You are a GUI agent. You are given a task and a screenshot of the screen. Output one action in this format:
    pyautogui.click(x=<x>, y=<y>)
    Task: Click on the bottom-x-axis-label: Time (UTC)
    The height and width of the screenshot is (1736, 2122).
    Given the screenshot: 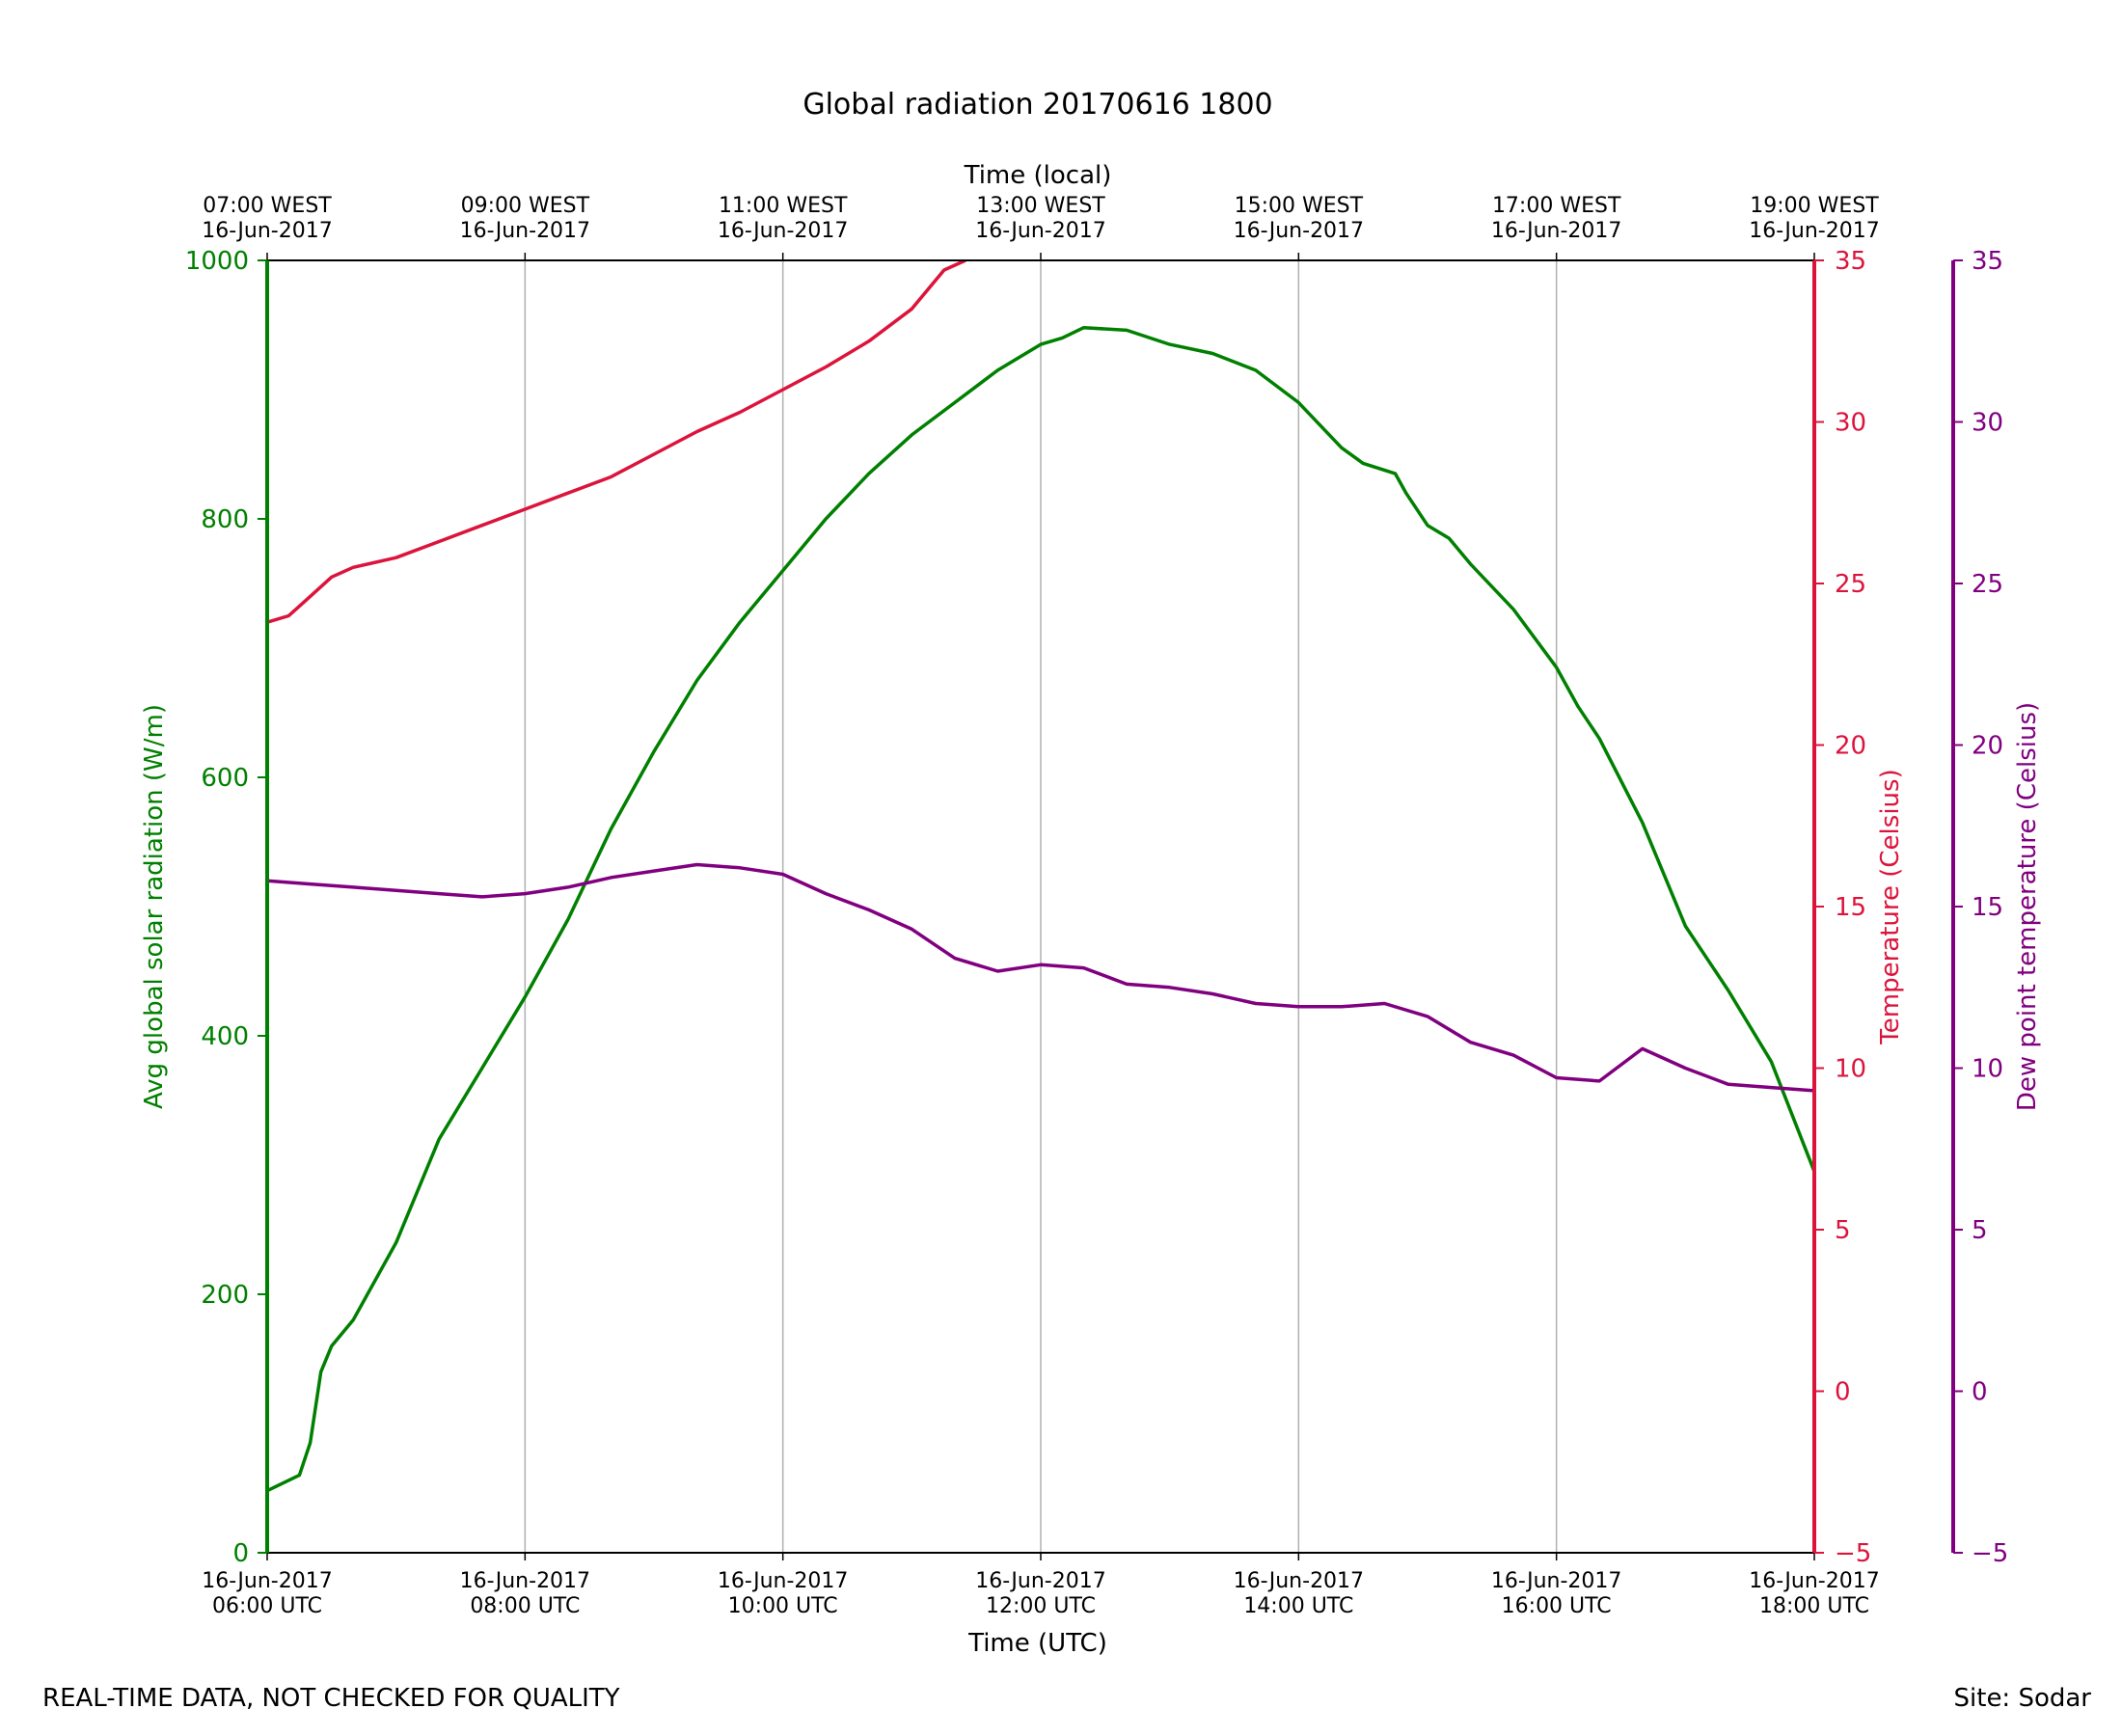 What is the action you would take?
    pyautogui.click(x=1037, y=1644)
    